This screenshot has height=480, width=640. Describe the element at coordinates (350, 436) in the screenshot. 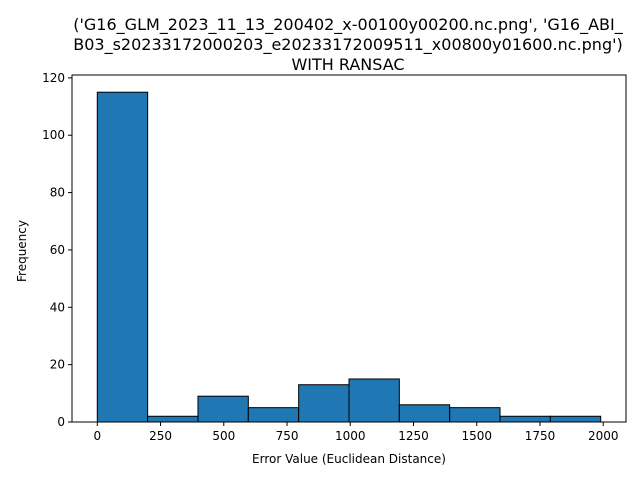

I see `x-tick-label: 1000` at that location.